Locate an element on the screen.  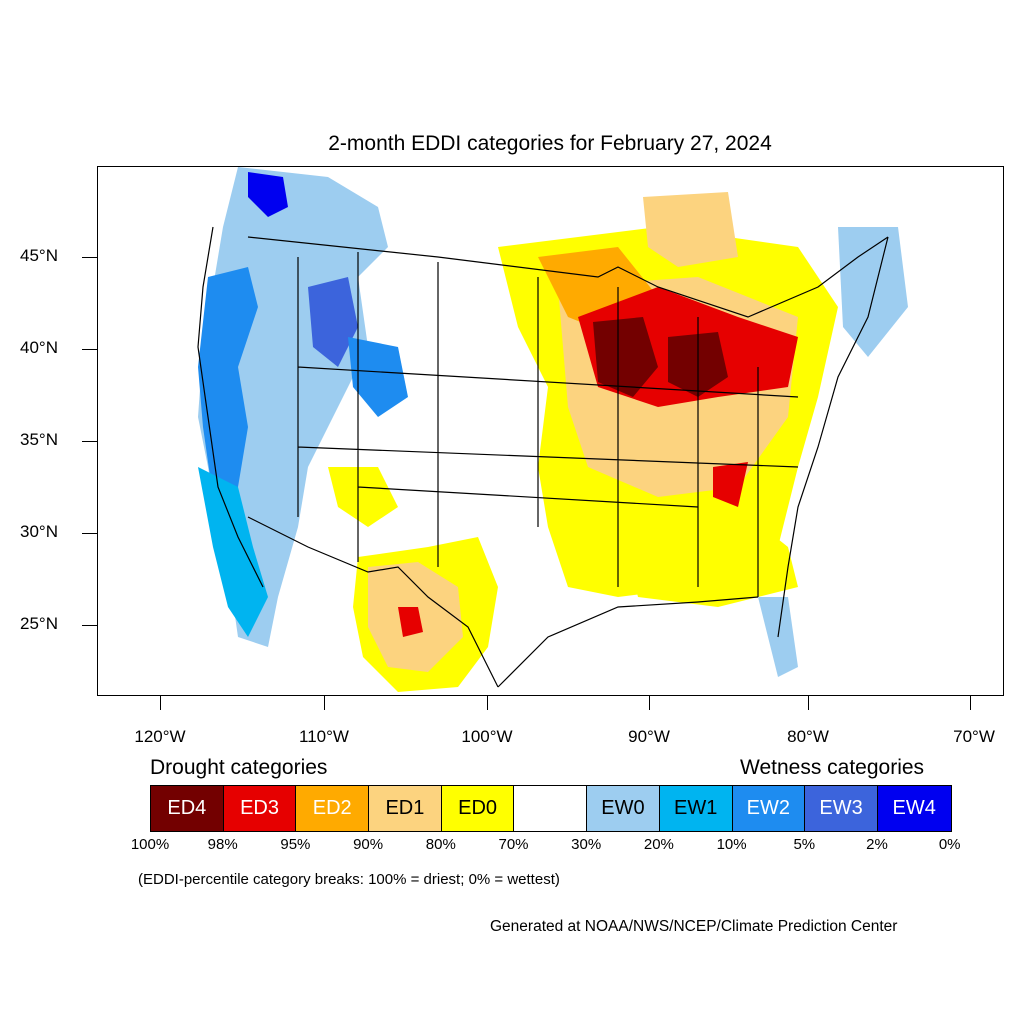
region-texas-ed2 is located at coordinates (410, 622).